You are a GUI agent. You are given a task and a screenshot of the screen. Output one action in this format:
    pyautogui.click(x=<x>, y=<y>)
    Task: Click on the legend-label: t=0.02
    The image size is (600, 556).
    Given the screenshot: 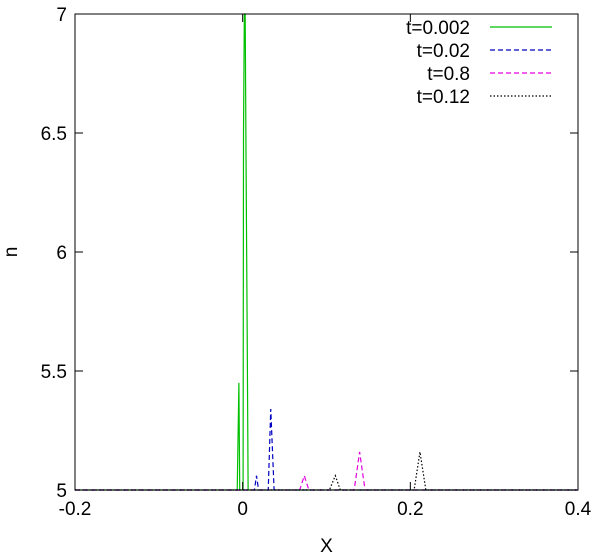 What is the action you would take?
    pyautogui.click(x=443, y=51)
    